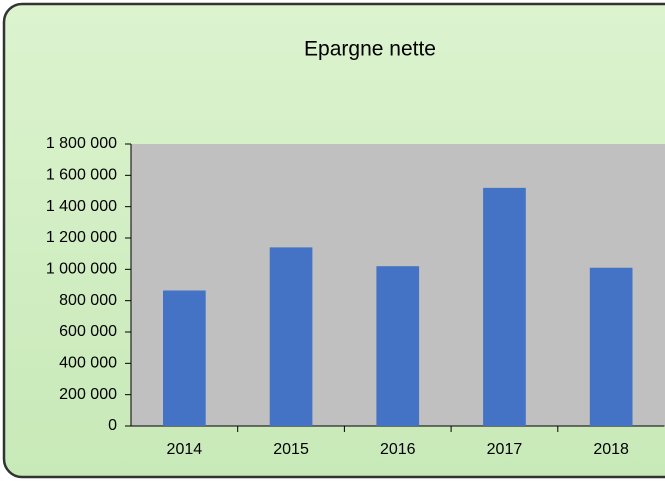  What do you see at coordinates (88, 394) in the screenshot?
I see `y-tick-label: 200 000` at bounding box center [88, 394].